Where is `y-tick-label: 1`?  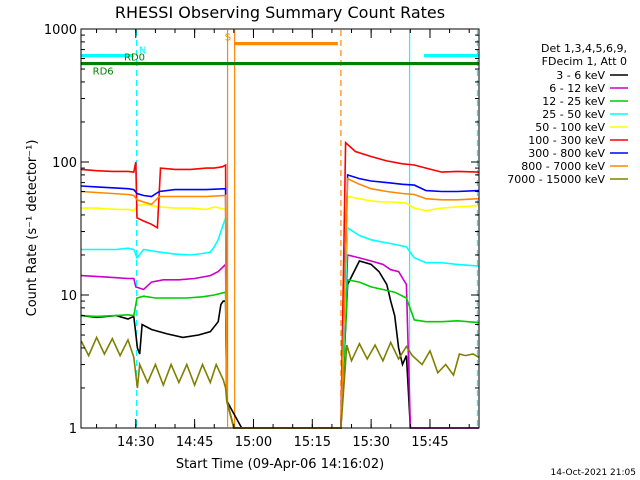 y-tick-label: 1 is located at coordinates (73, 429).